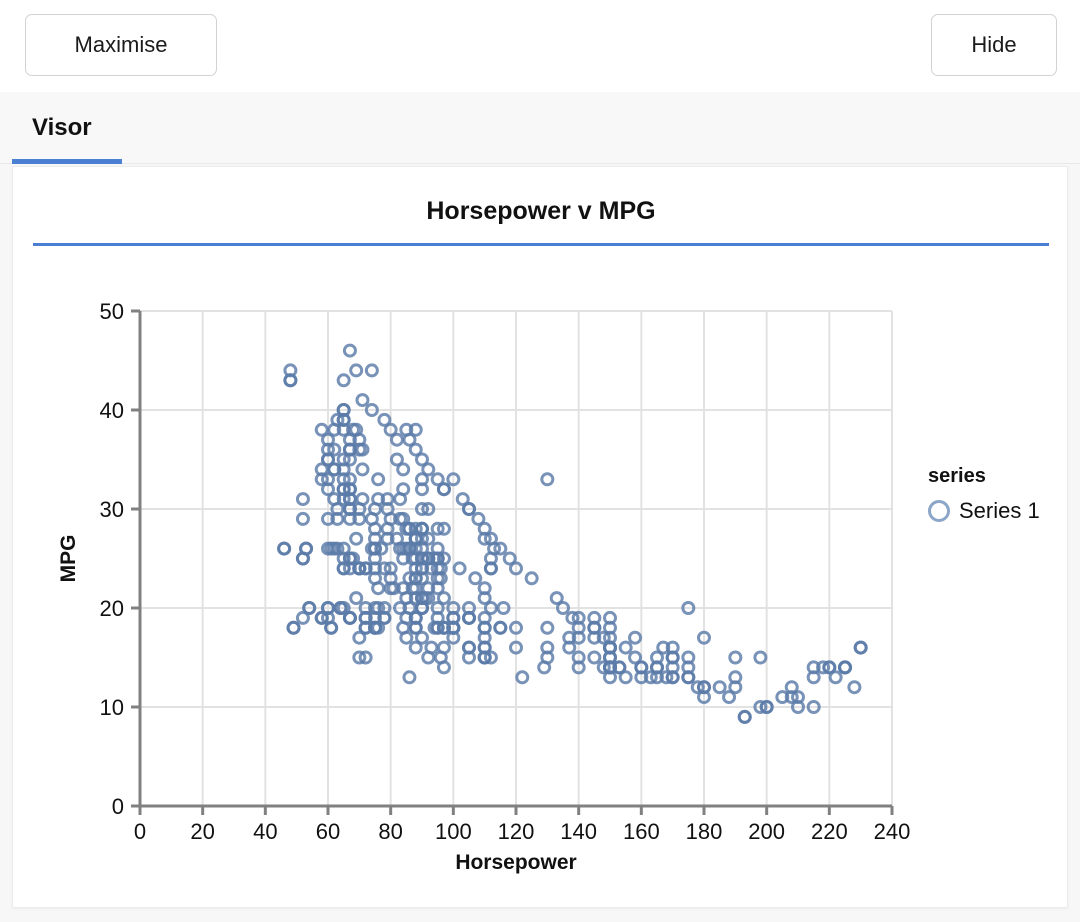 Image resolution: width=1080 pixels, height=922 pixels. What do you see at coordinates (62, 127) in the screenshot?
I see `tab-visor: Visor` at bounding box center [62, 127].